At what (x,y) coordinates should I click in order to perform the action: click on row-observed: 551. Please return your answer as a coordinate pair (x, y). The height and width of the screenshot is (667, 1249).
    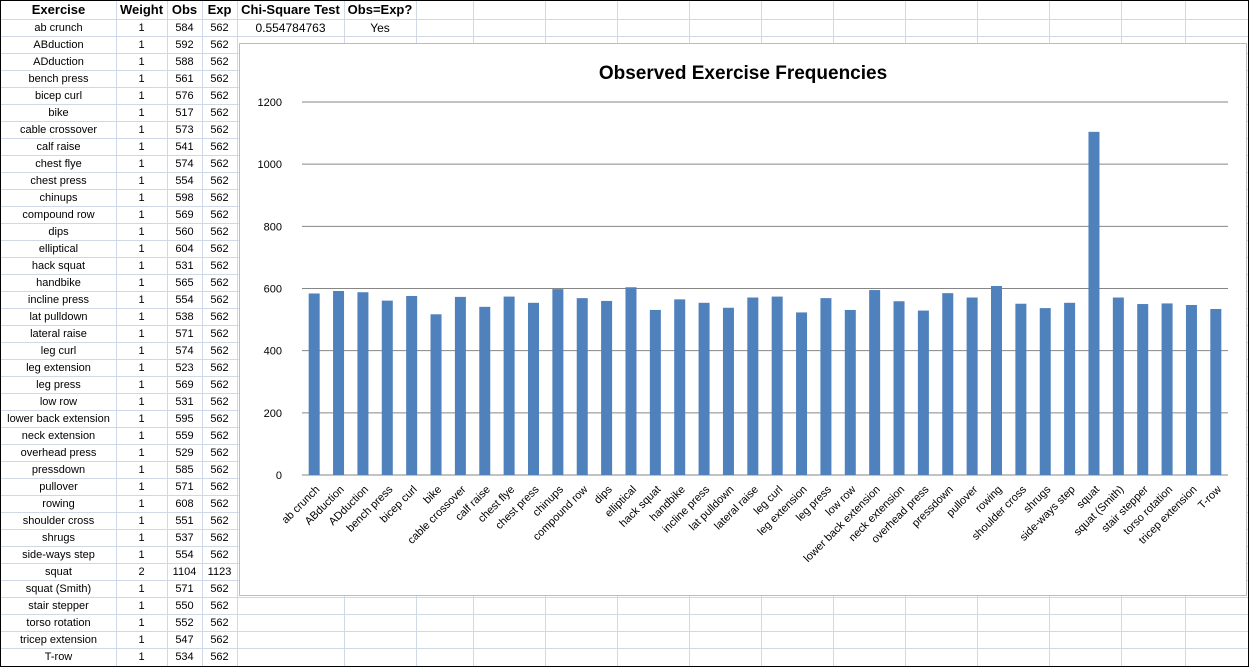
    Looking at the image, I should click on (184, 521).